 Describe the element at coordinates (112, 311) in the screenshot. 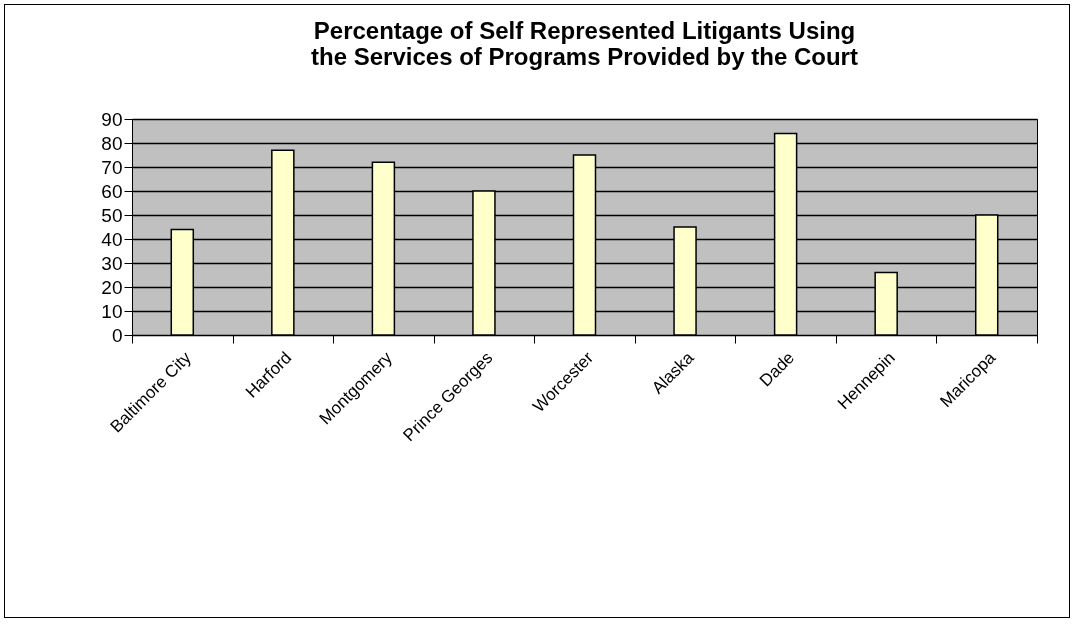

I see `y-tick-label: 10` at that location.